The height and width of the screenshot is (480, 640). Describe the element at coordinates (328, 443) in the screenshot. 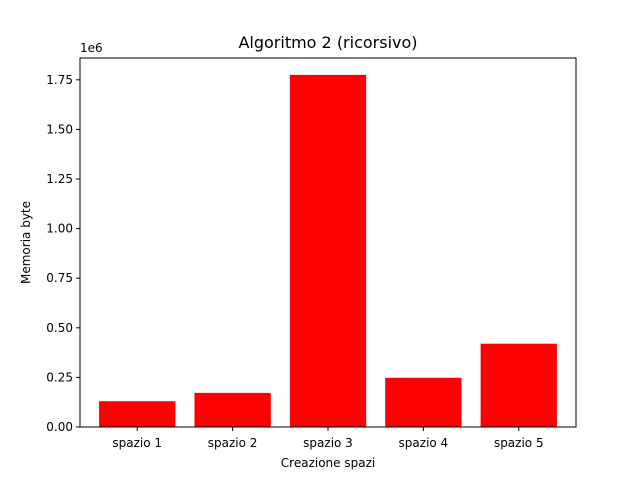

I see `x-tick-label: spazio 3` at that location.